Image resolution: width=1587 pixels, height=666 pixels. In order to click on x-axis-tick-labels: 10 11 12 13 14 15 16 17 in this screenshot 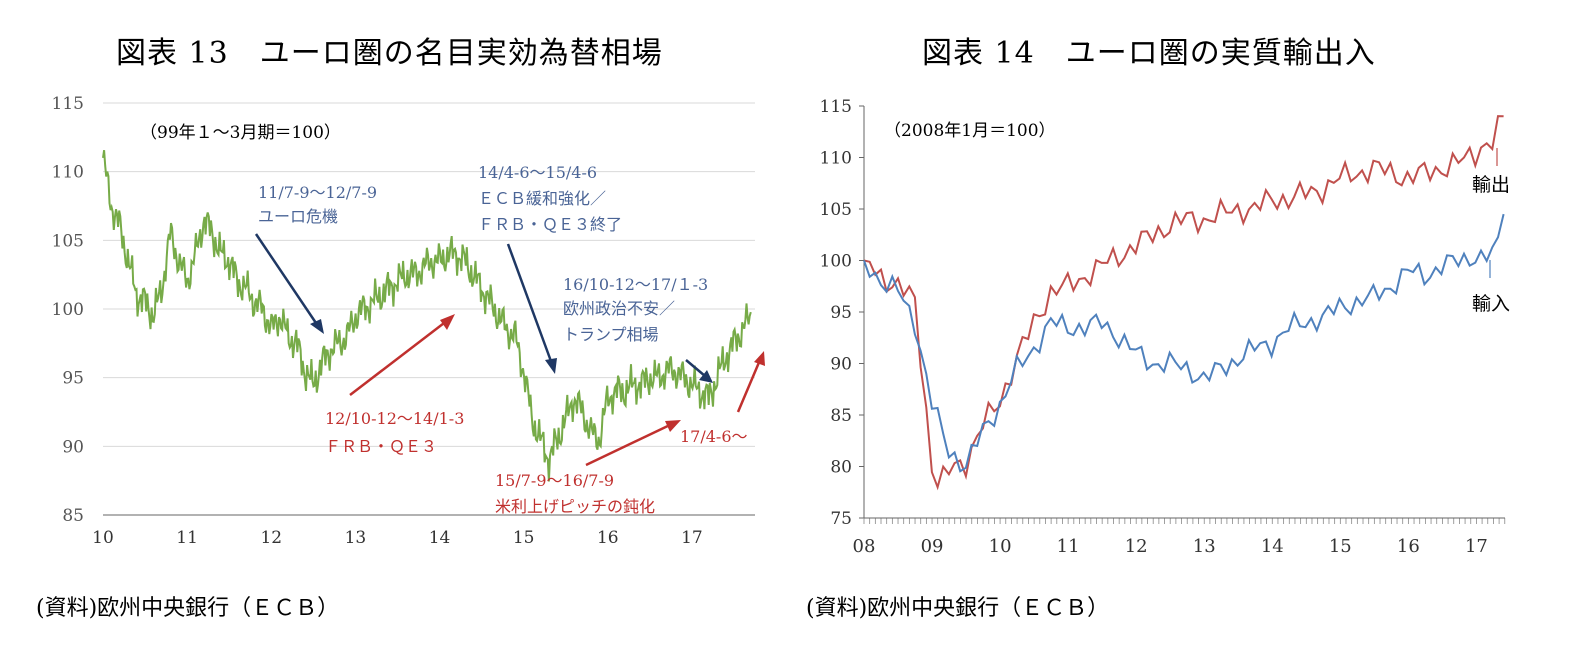, I will do `click(397, 538)`.